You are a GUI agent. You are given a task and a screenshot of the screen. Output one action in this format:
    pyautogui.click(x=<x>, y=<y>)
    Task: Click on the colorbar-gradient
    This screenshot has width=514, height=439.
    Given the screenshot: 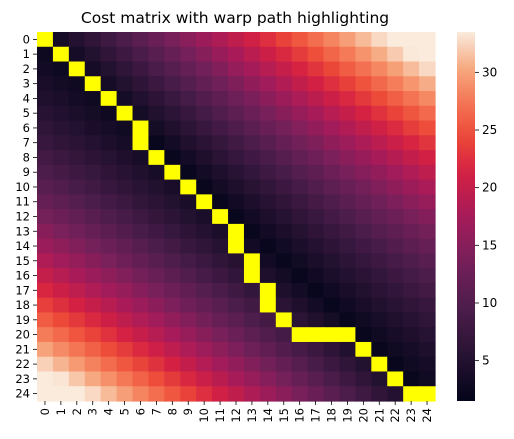 What is the action you would take?
    pyautogui.click(x=466, y=216)
    